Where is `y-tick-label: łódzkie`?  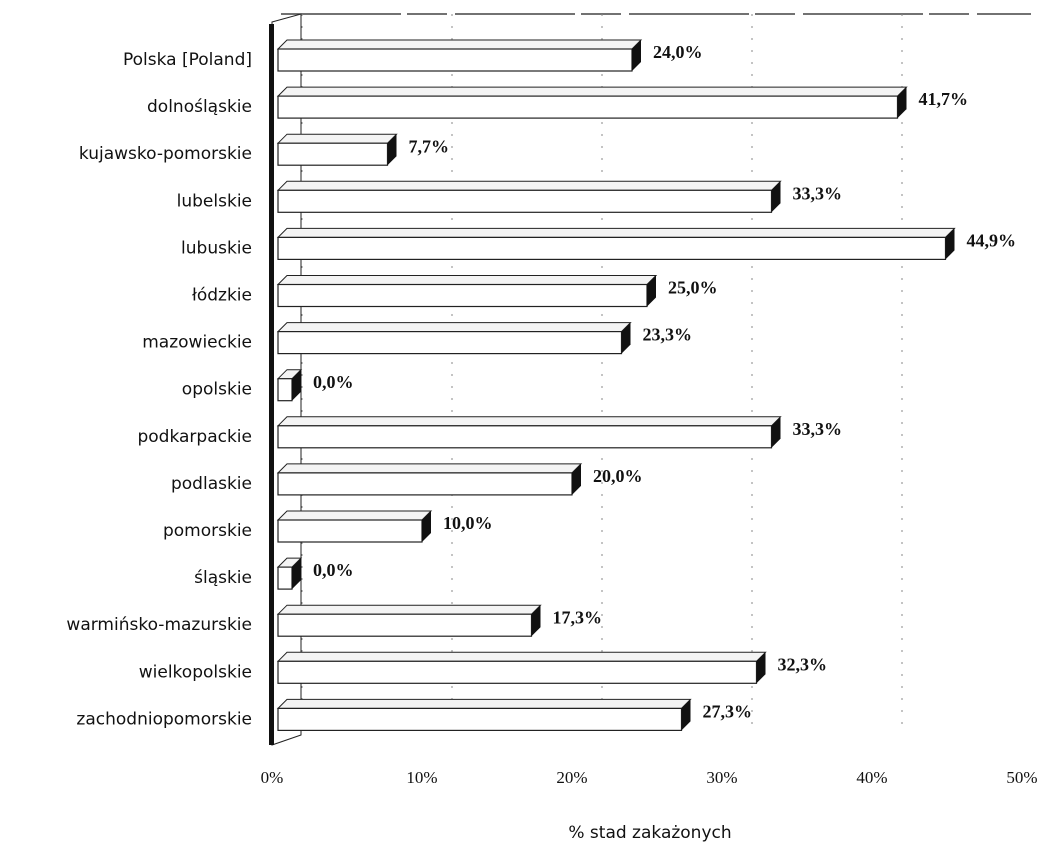
y-tick-label: łódzkie is located at coordinates (222, 296).